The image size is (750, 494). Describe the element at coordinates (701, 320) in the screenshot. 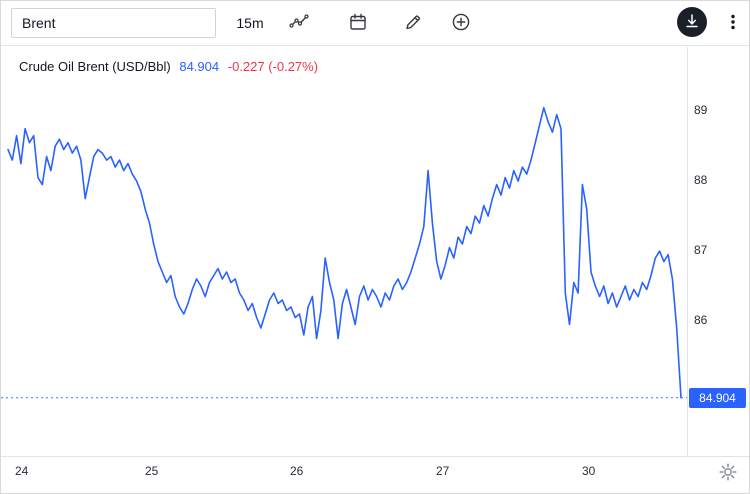

I see `y-axis-label: 86` at that location.